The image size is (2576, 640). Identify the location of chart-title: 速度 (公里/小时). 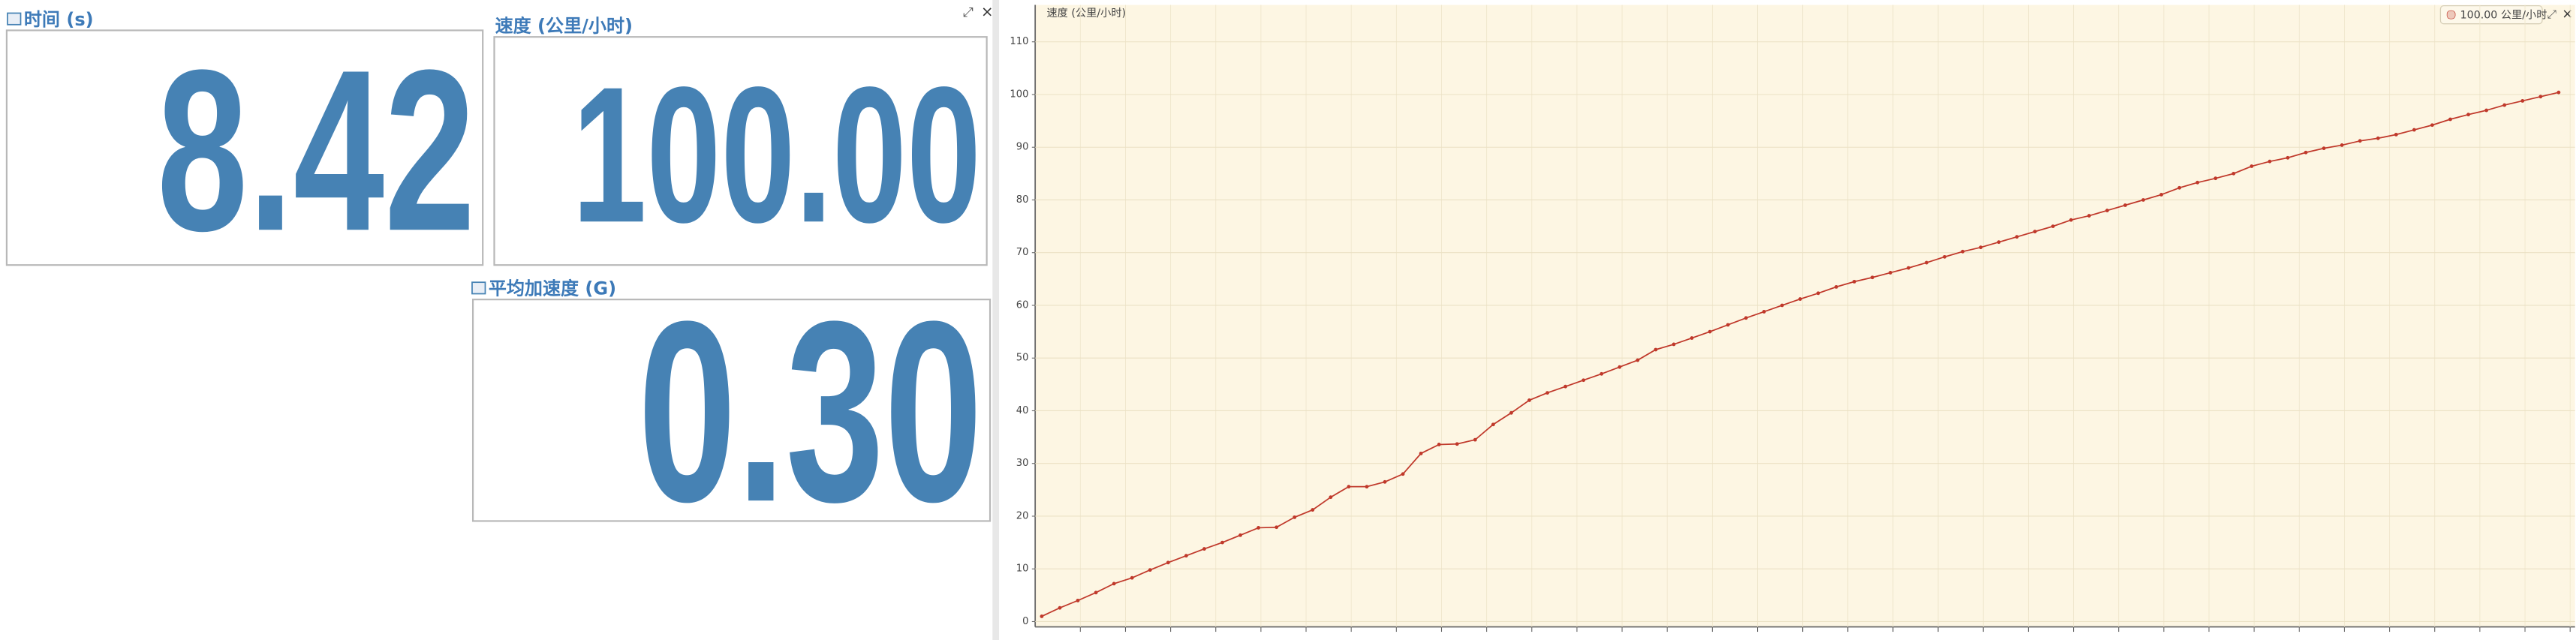
(1086, 13).